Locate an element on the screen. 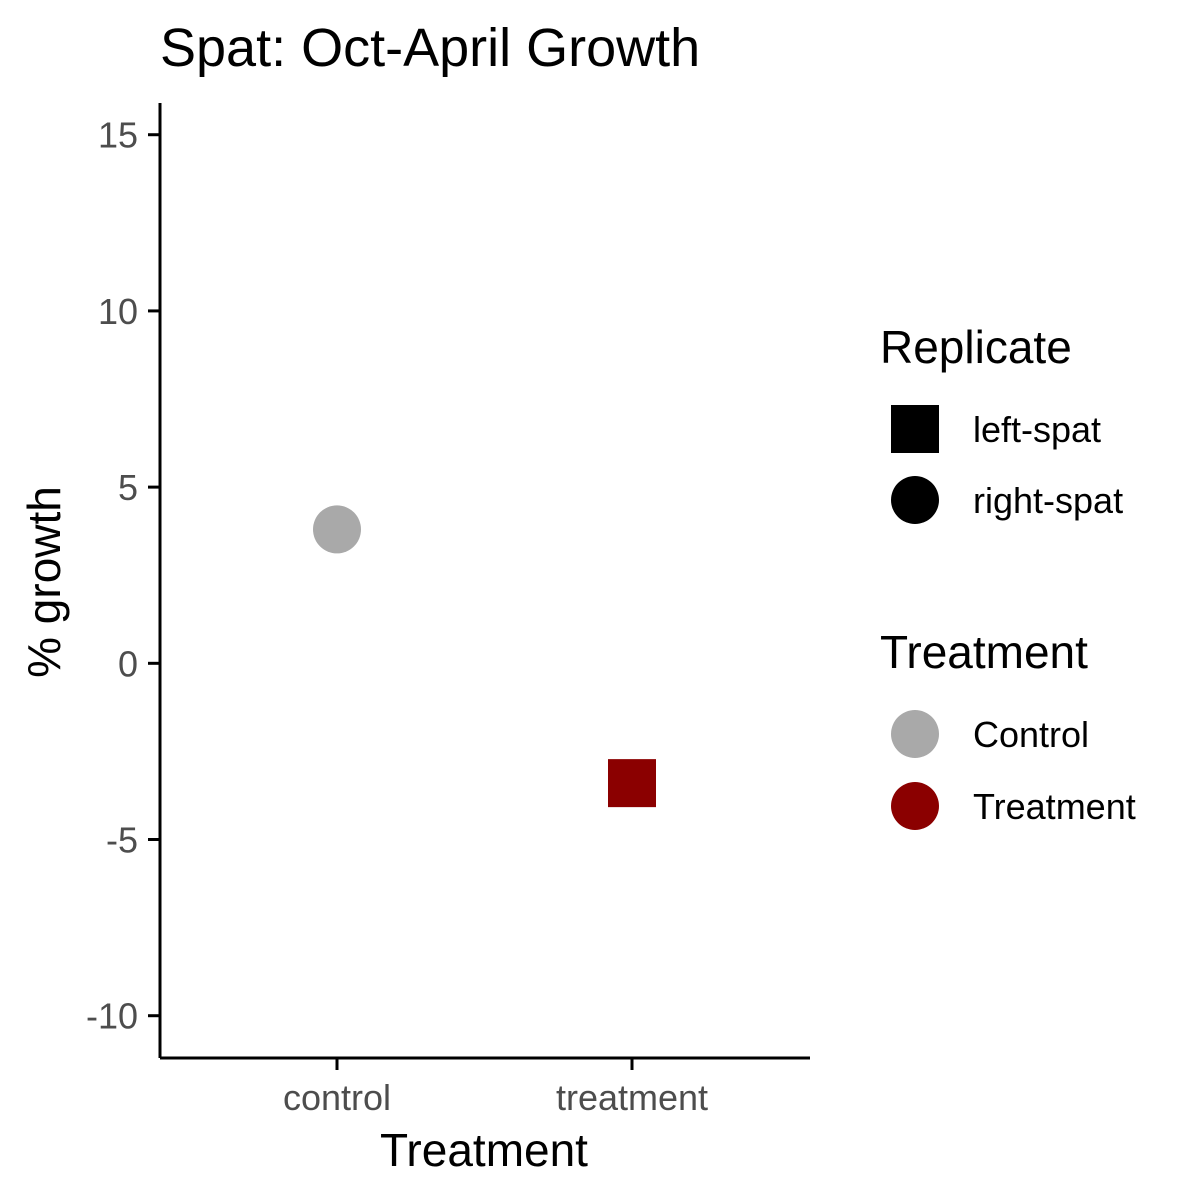  legend-label: Control is located at coordinates (1031, 734).